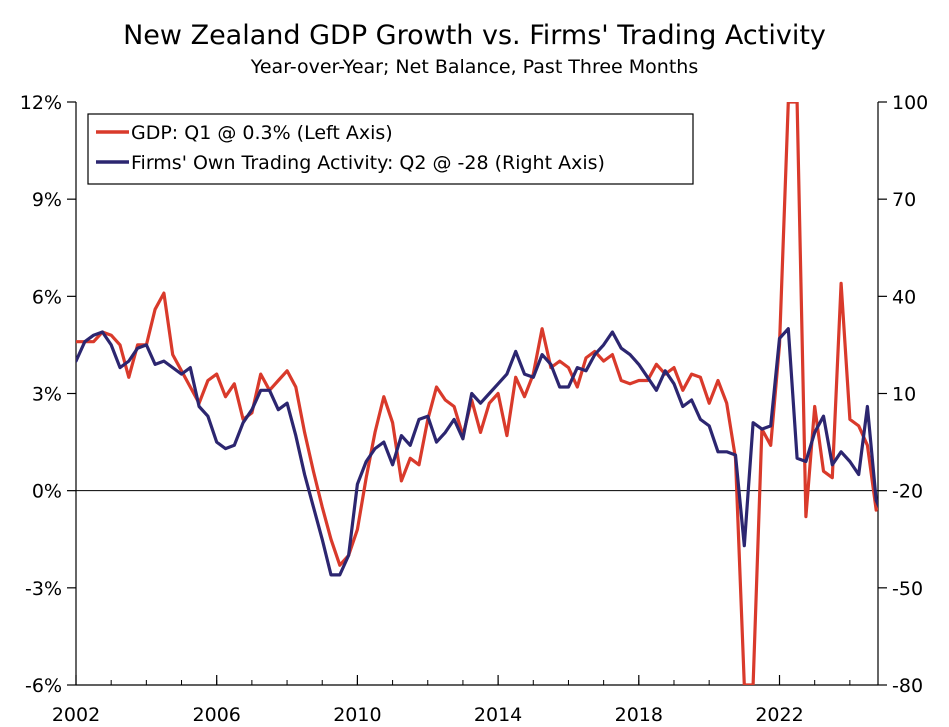 This screenshot has width=949, height=727. What do you see at coordinates (47, 297) in the screenshot?
I see `y-left-tick-label: 6%` at bounding box center [47, 297].